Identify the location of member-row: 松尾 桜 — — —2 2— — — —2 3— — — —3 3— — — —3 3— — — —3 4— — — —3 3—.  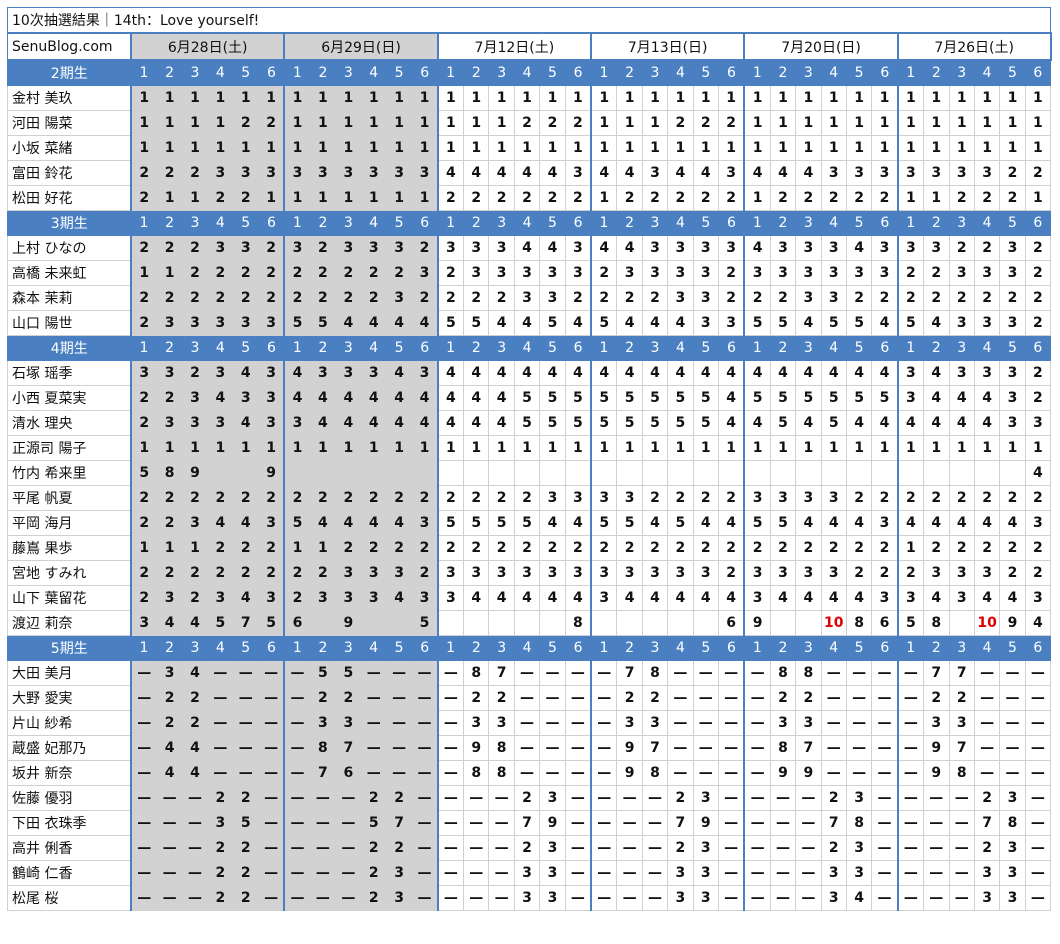
(529, 898).